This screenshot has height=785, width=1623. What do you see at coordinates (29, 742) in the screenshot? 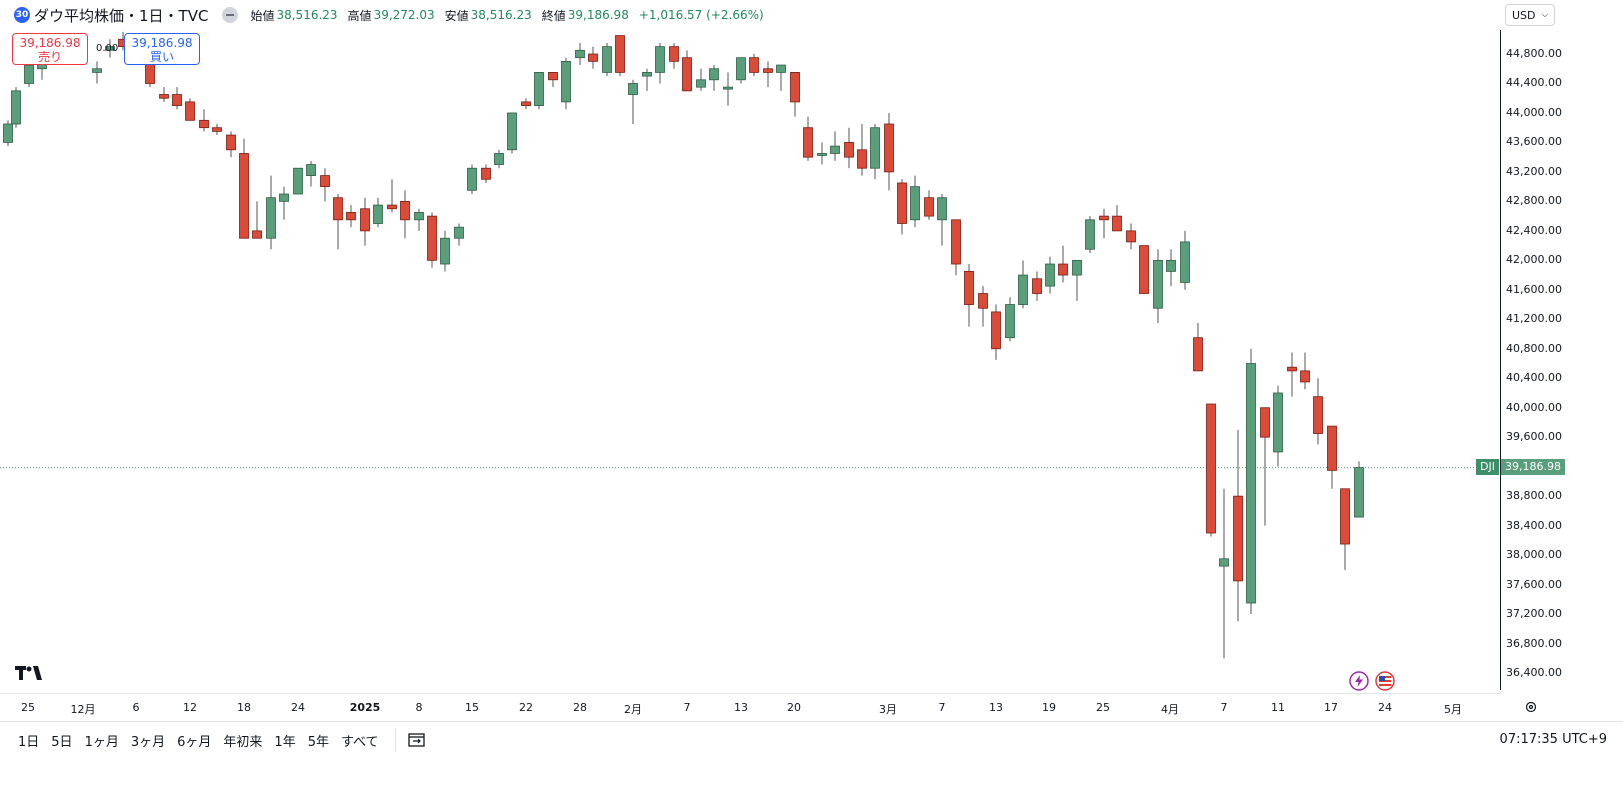
I see `range-1d: 1日` at bounding box center [29, 742].